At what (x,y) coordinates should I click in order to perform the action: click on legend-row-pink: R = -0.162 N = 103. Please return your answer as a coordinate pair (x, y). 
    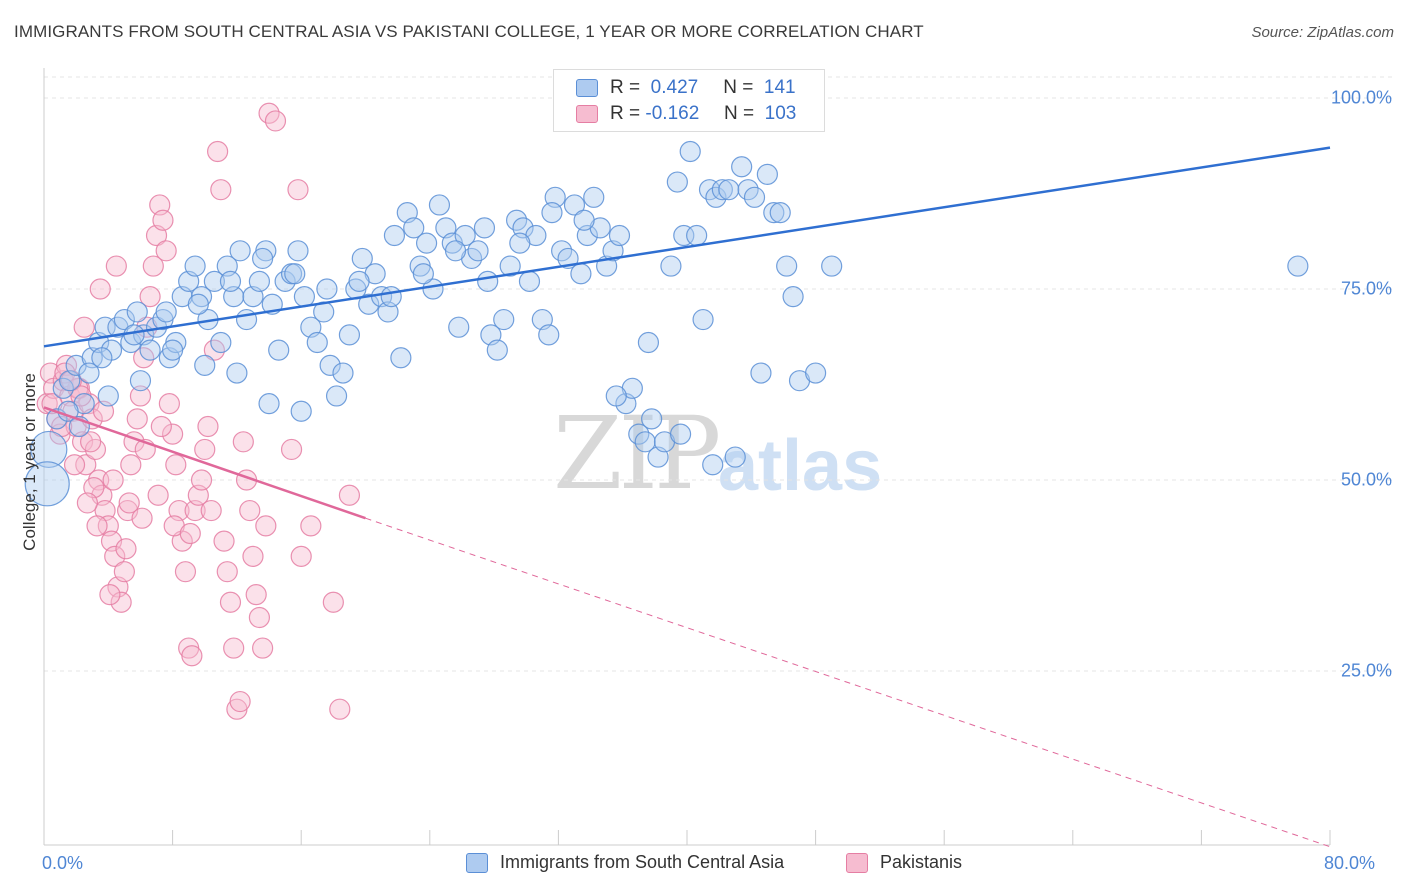
    Looking at the image, I should click on (686, 114).